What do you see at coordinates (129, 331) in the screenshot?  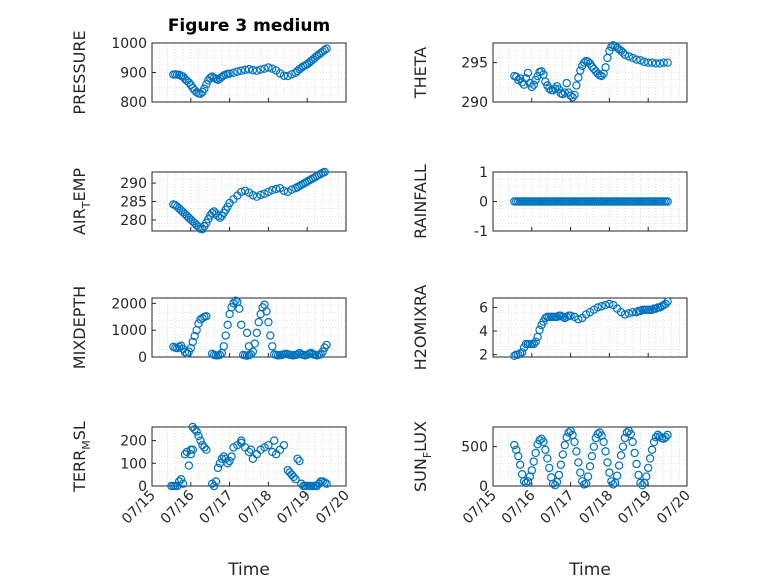 I see `y-tick-label: 1000` at bounding box center [129, 331].